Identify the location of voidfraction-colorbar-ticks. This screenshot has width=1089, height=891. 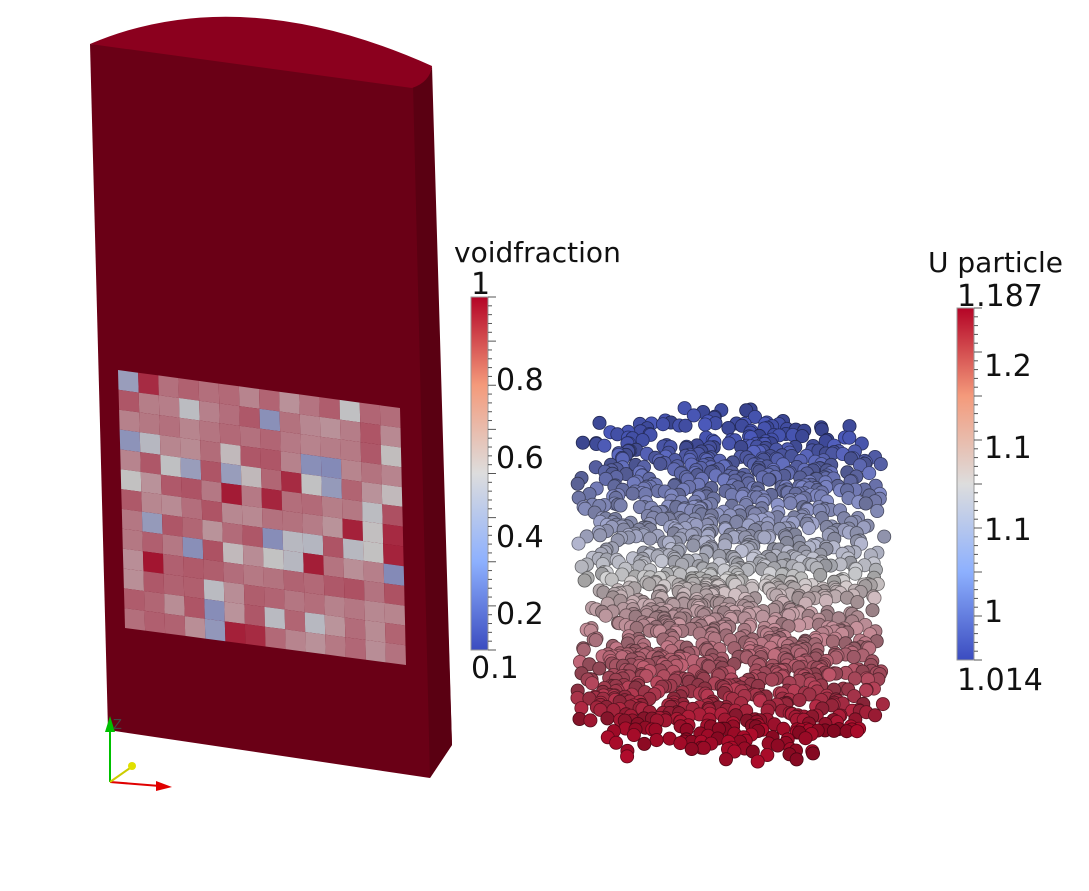
(492, 473).